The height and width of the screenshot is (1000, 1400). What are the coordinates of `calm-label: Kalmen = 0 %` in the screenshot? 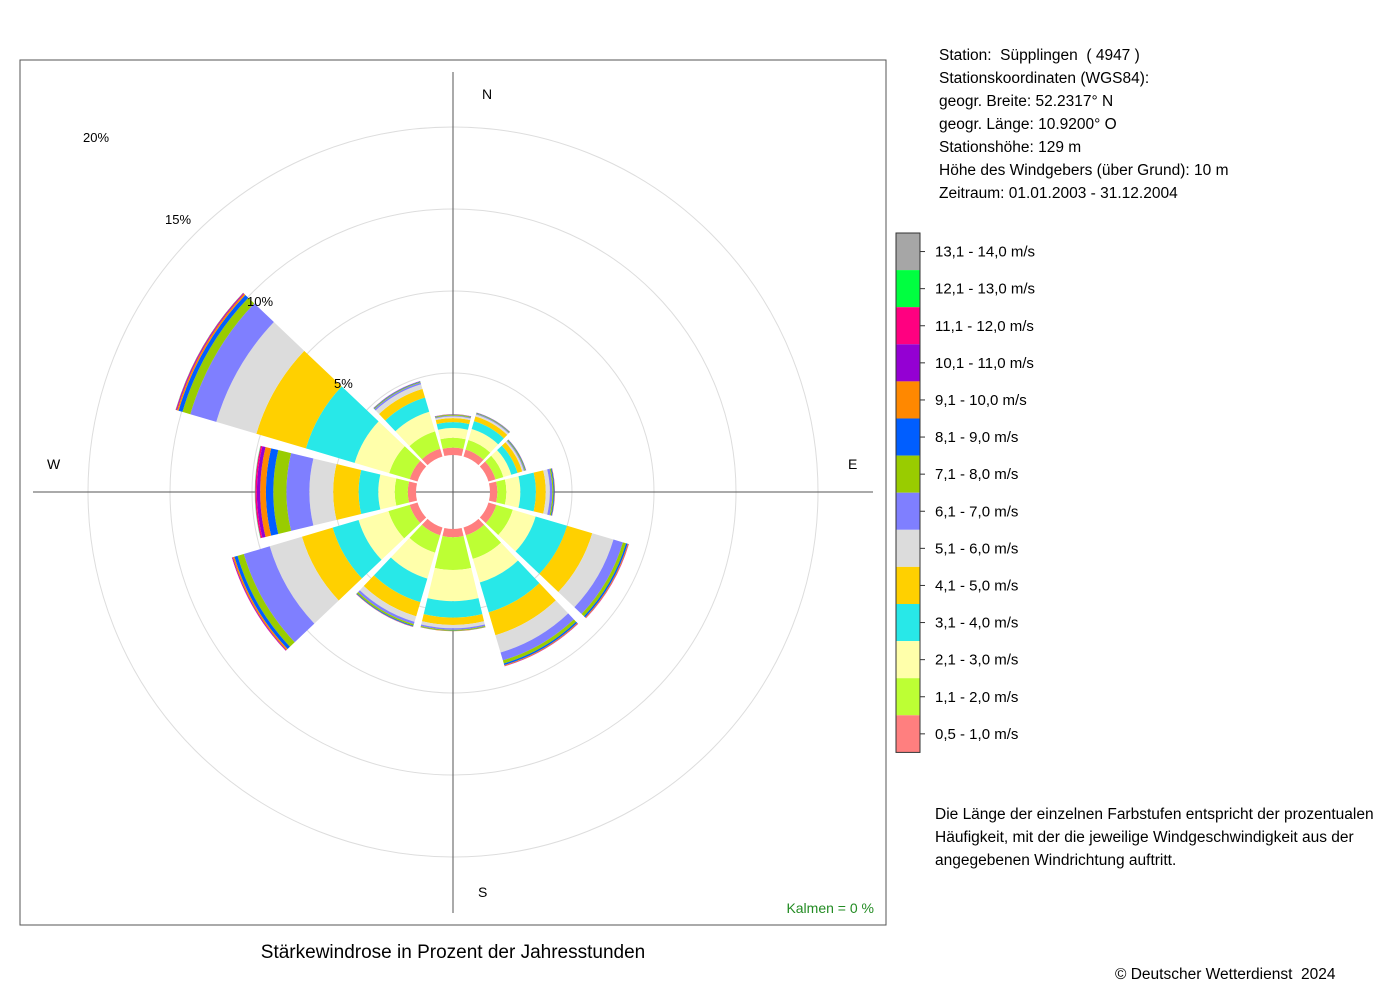 It's located at (830, 908).